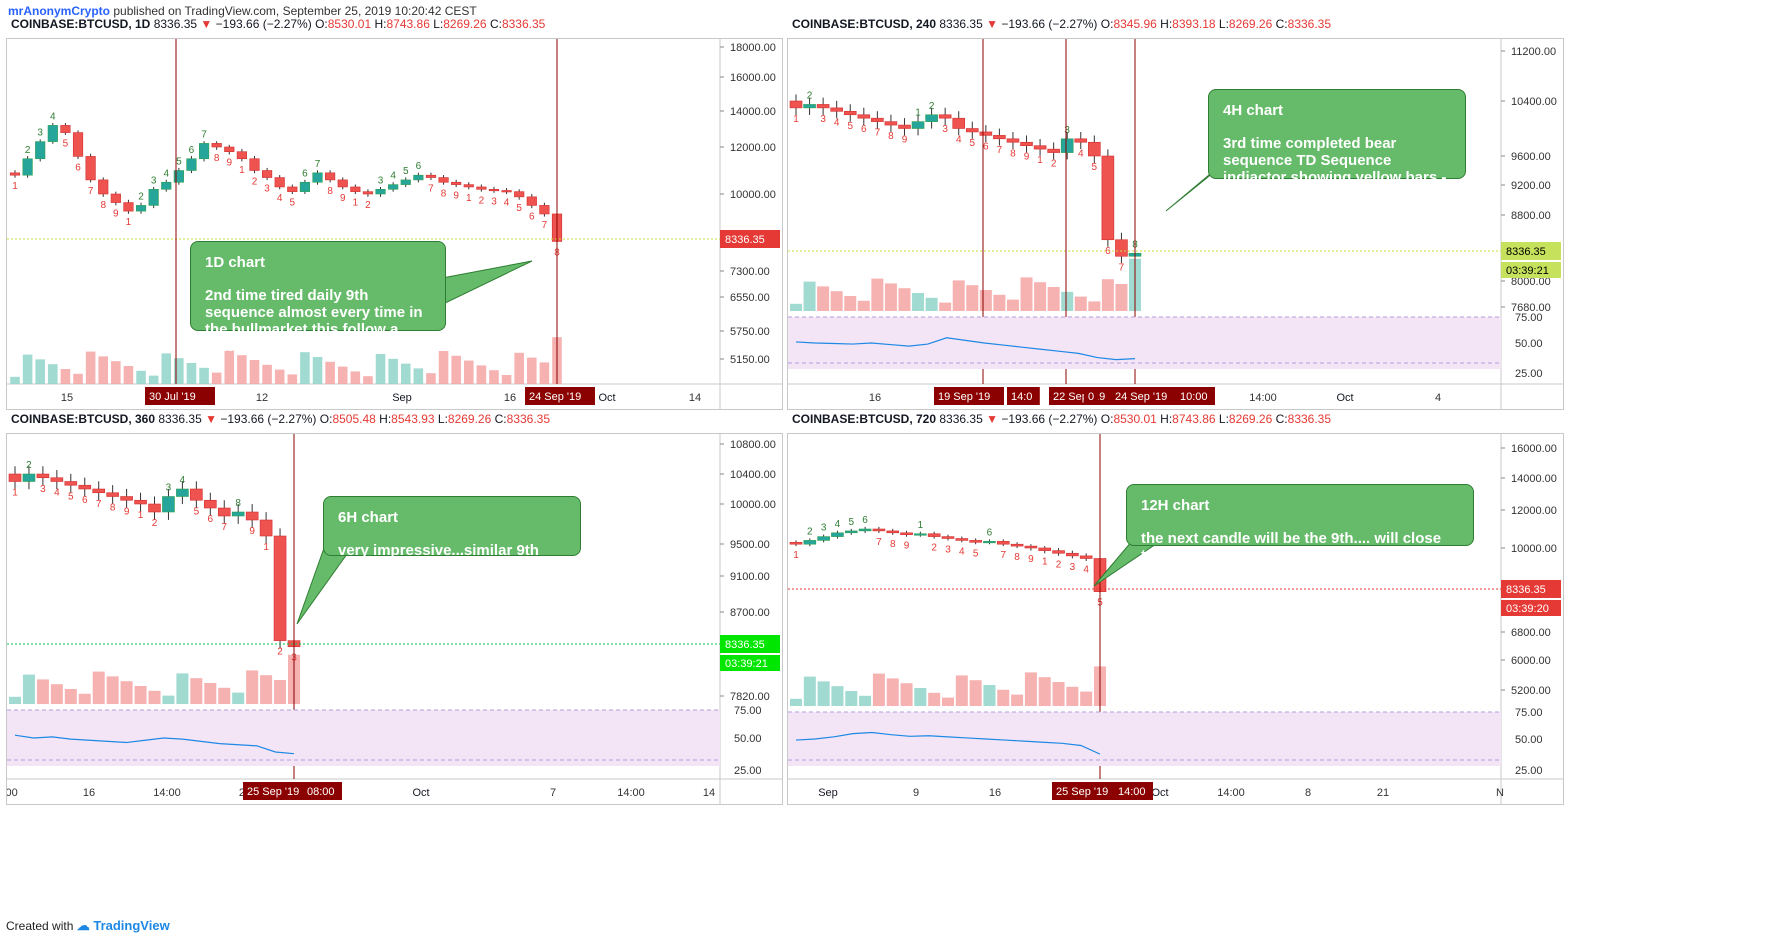 This screenshot has height=942, width=1766. I want to click on price-tick-label: 7300.00, so click(750, 272).